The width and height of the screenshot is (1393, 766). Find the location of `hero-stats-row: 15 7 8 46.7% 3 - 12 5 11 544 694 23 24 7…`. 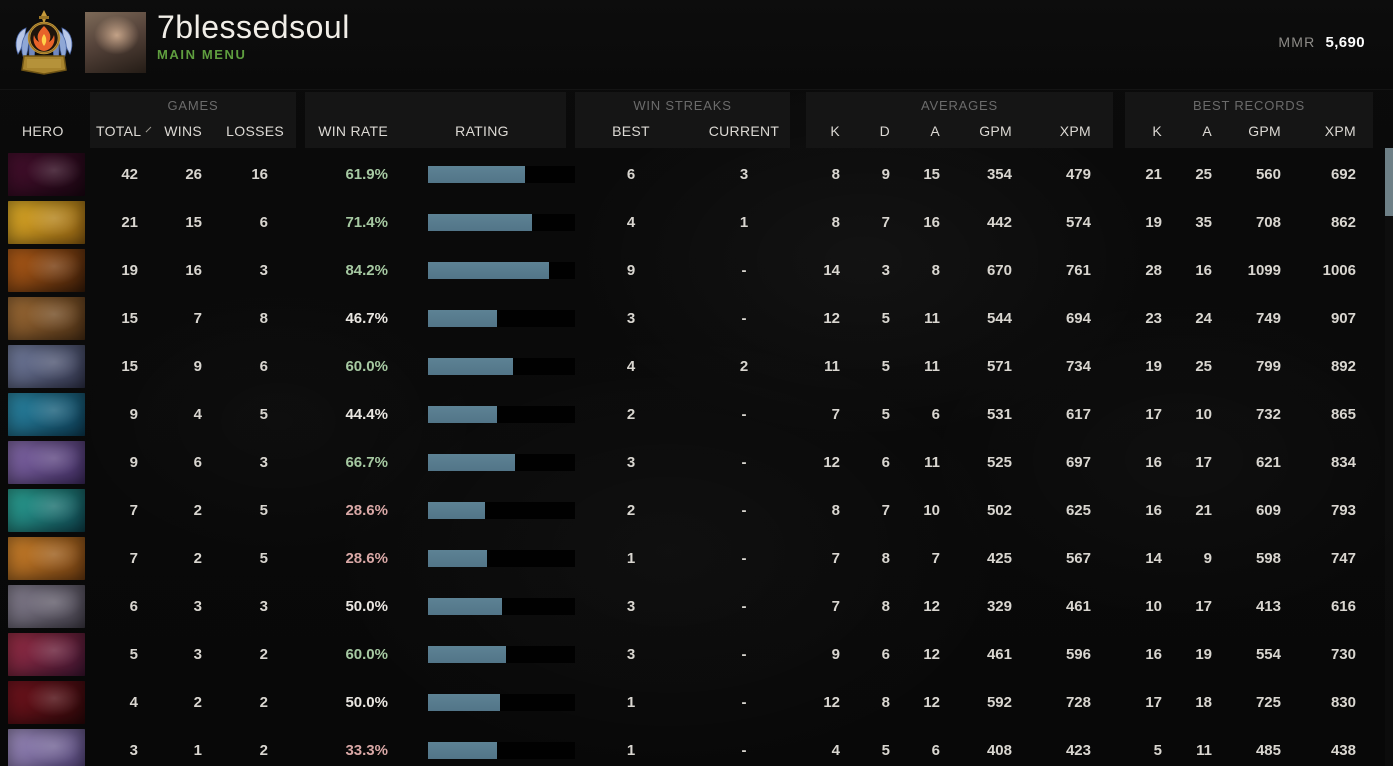

hero-stats-row: 15 7 8 46.7% 3 - 12 5 11 544 694 23 24 7… is located at coordinates (696, 318).